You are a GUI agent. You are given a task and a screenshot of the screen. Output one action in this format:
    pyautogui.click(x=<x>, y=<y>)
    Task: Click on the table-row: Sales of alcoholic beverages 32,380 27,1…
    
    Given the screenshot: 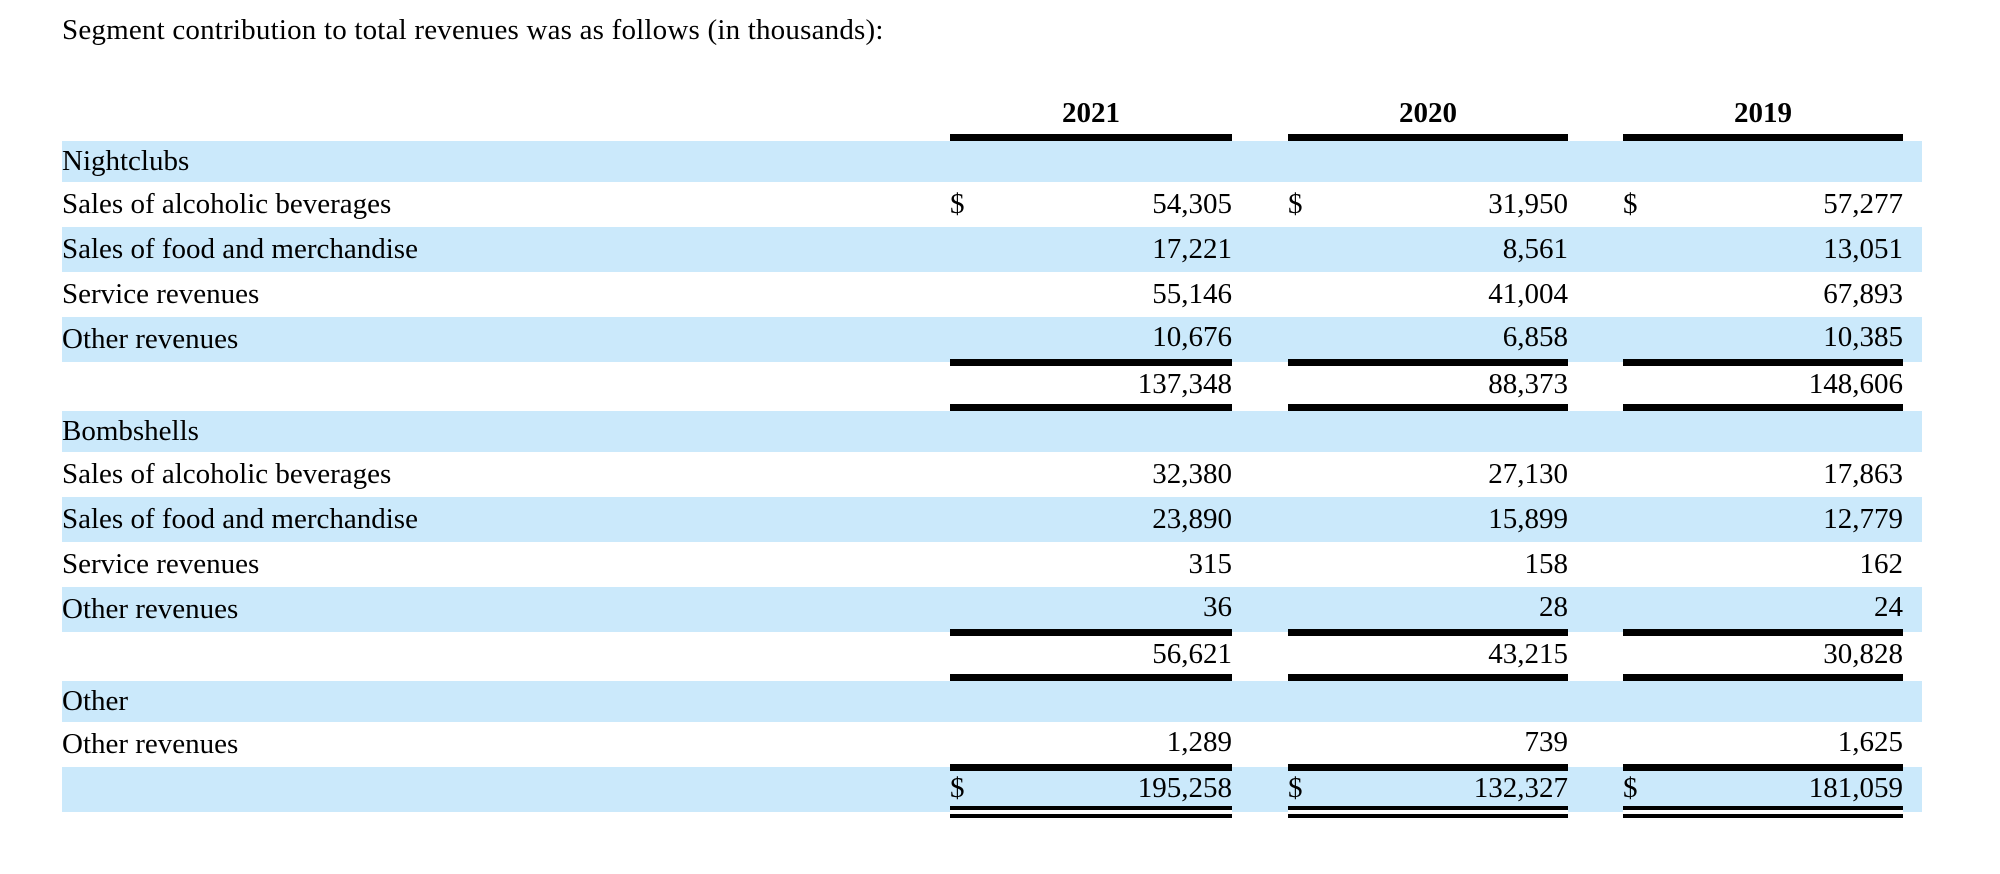 What is the action you would take?
    pyautogui.click(x=992, y=474)
    